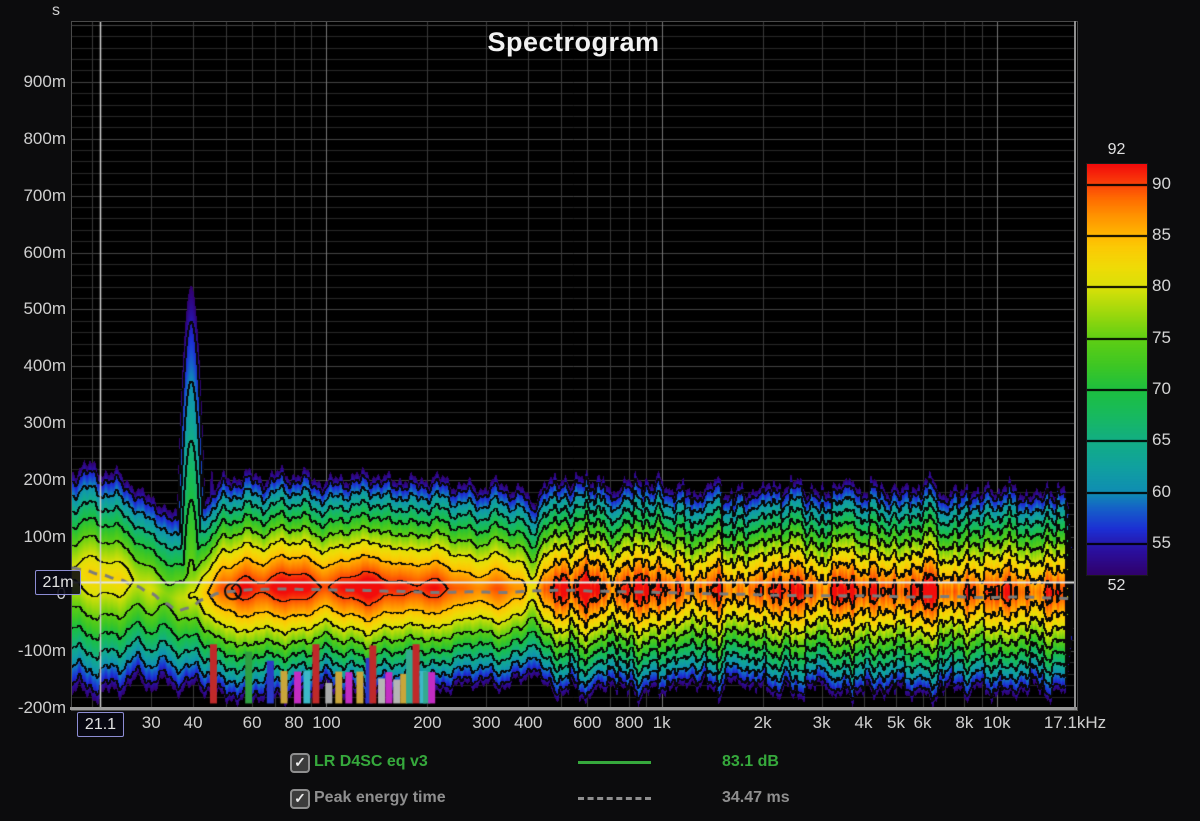 The width and height of the screenshot is (1200, 821). What do you see at coordinates (380, 797) in the screenshot?
I see `peak-energy-name: Peak energy time` at bounding box center [380, 797].